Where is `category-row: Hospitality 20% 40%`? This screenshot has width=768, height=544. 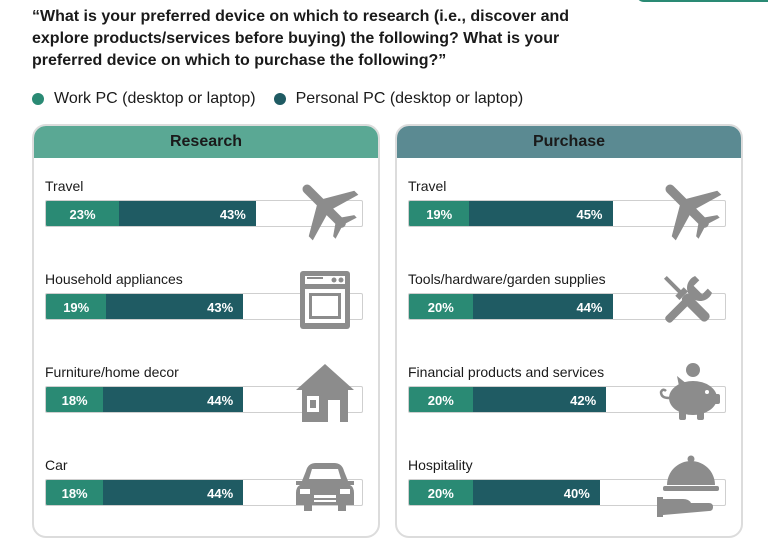 category-row: Hospitality 20% 40% is located at coordinates (569, 495).